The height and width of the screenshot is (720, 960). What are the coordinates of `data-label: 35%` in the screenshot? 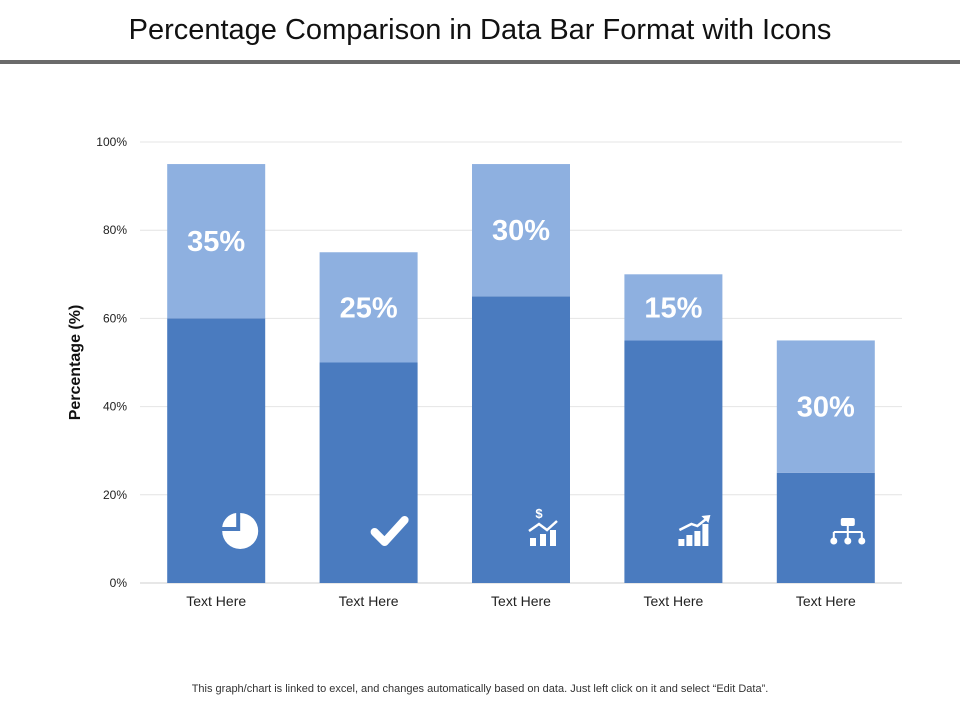 It's located at (216, 242).